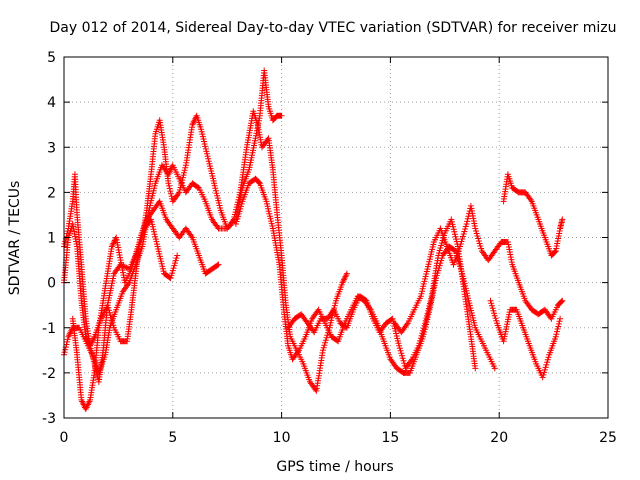 The image size is (640, 480). What do you see at coordinates (49, 374) in the screenshot?
I see `y-tick-label: -2` at bounding box center [49, 374].